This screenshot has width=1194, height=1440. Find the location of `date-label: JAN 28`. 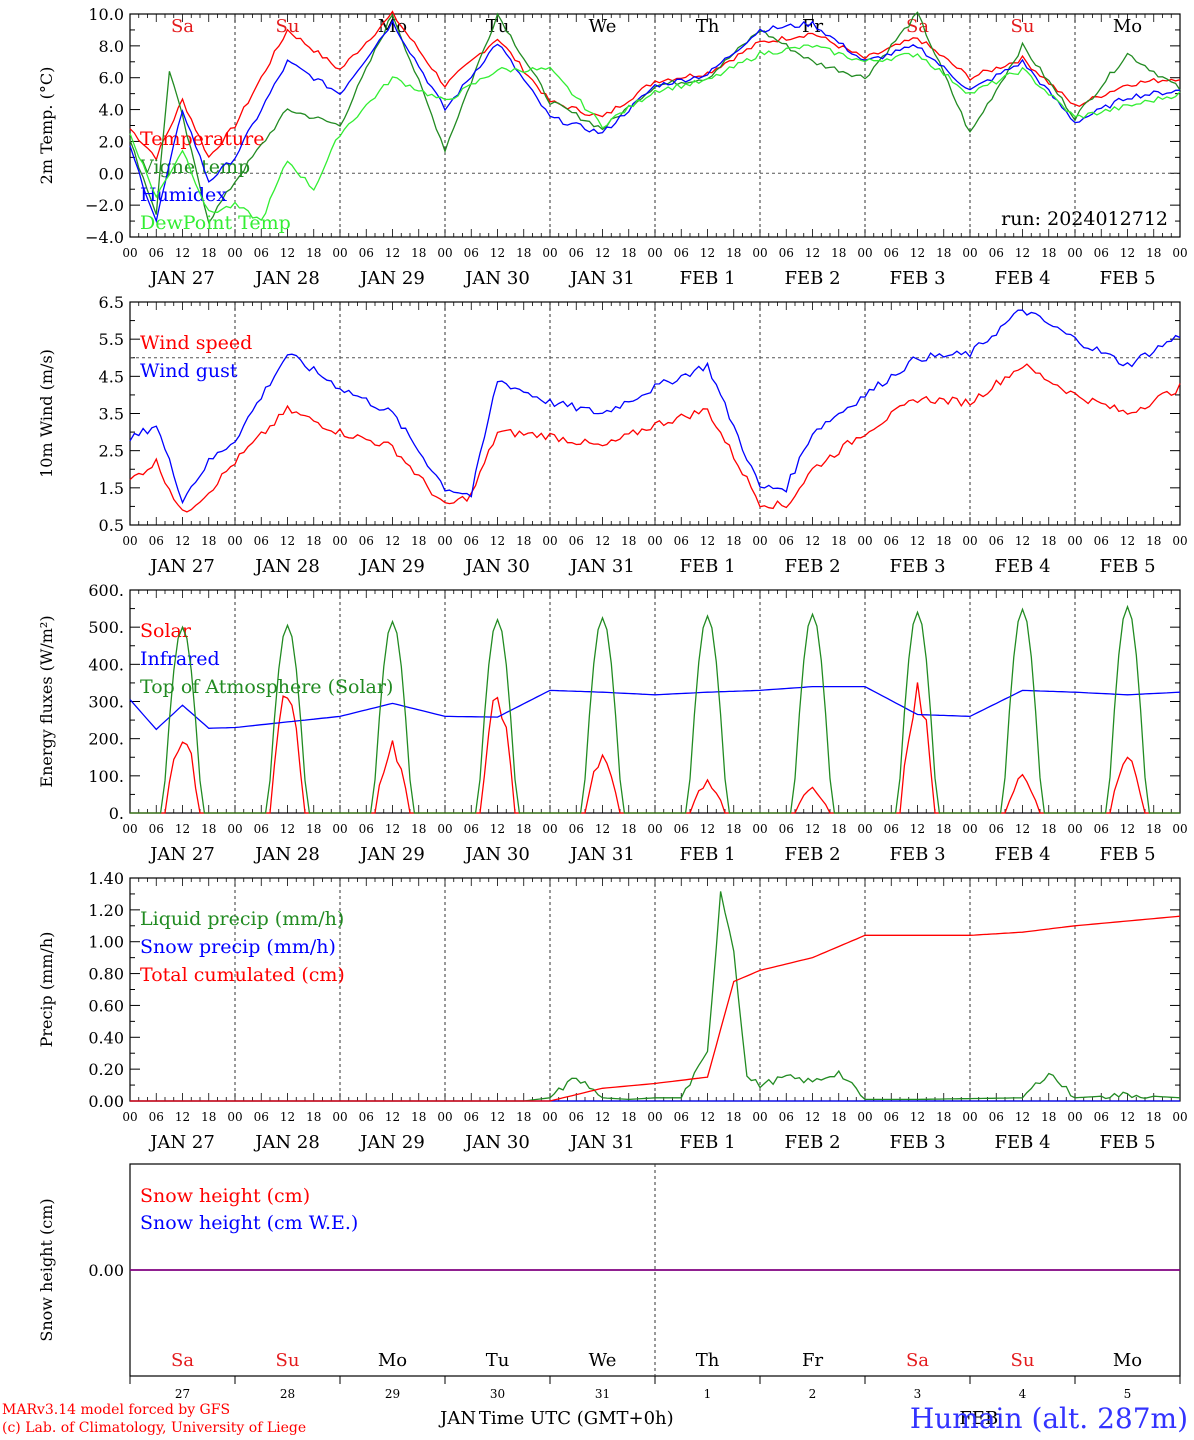

date-label: JAN 28 is located at coordinates (286, 1142).